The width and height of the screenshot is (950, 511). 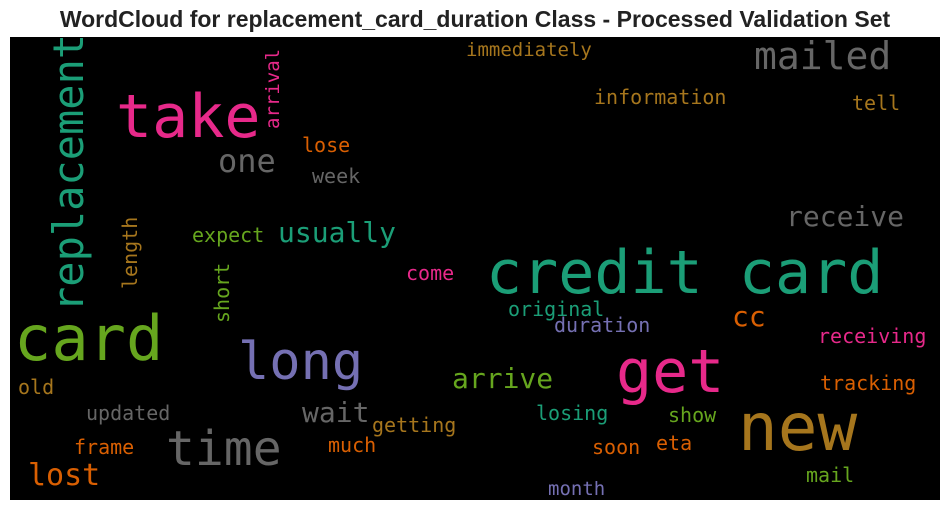 I want to click on word-duration: duration, so click(x=602, y=325).